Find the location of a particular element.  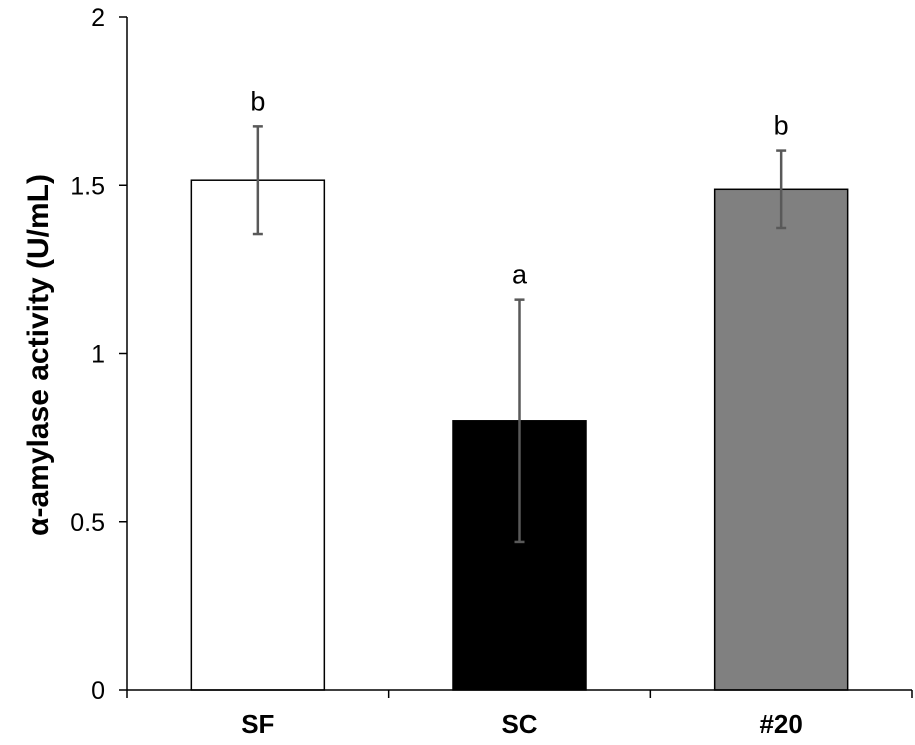

x-axis-categories: SF SC #20 is located at coordinates (519, 714).